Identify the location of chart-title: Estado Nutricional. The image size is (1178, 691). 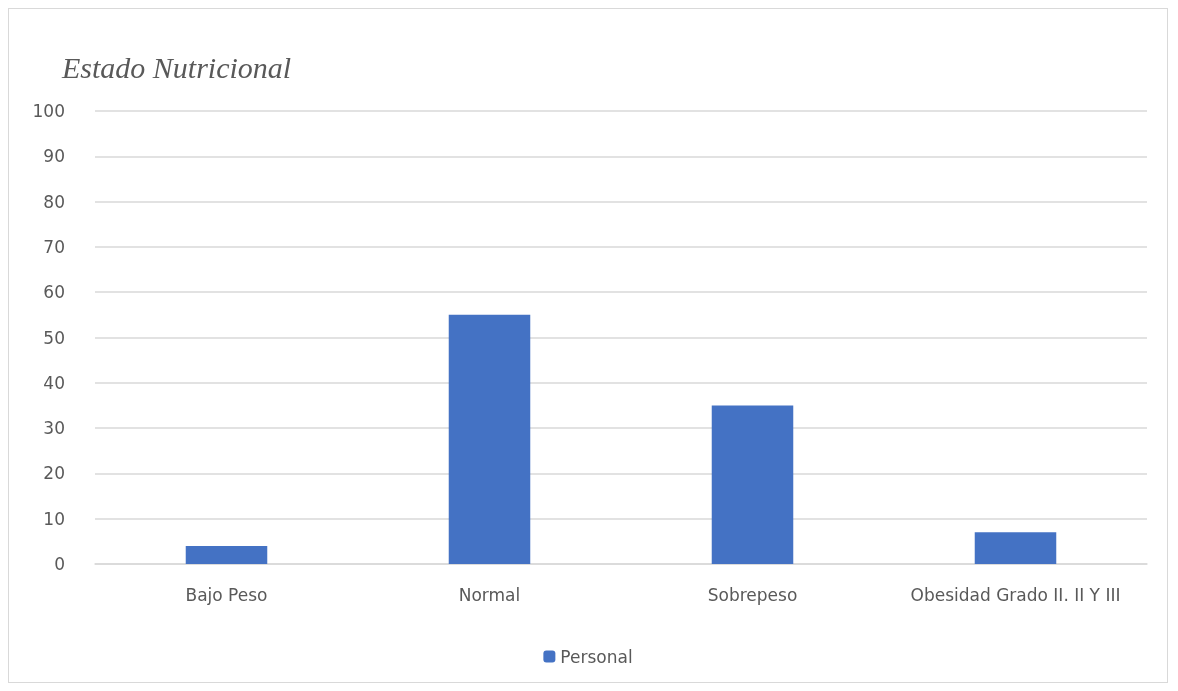
(176, 67).